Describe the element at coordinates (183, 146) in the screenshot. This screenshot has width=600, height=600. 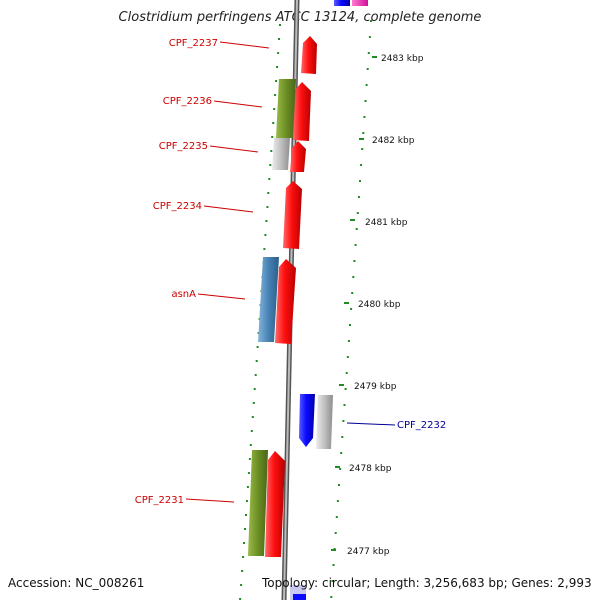
I see `gene-label-cpf2235: CPF_2235` at that location.